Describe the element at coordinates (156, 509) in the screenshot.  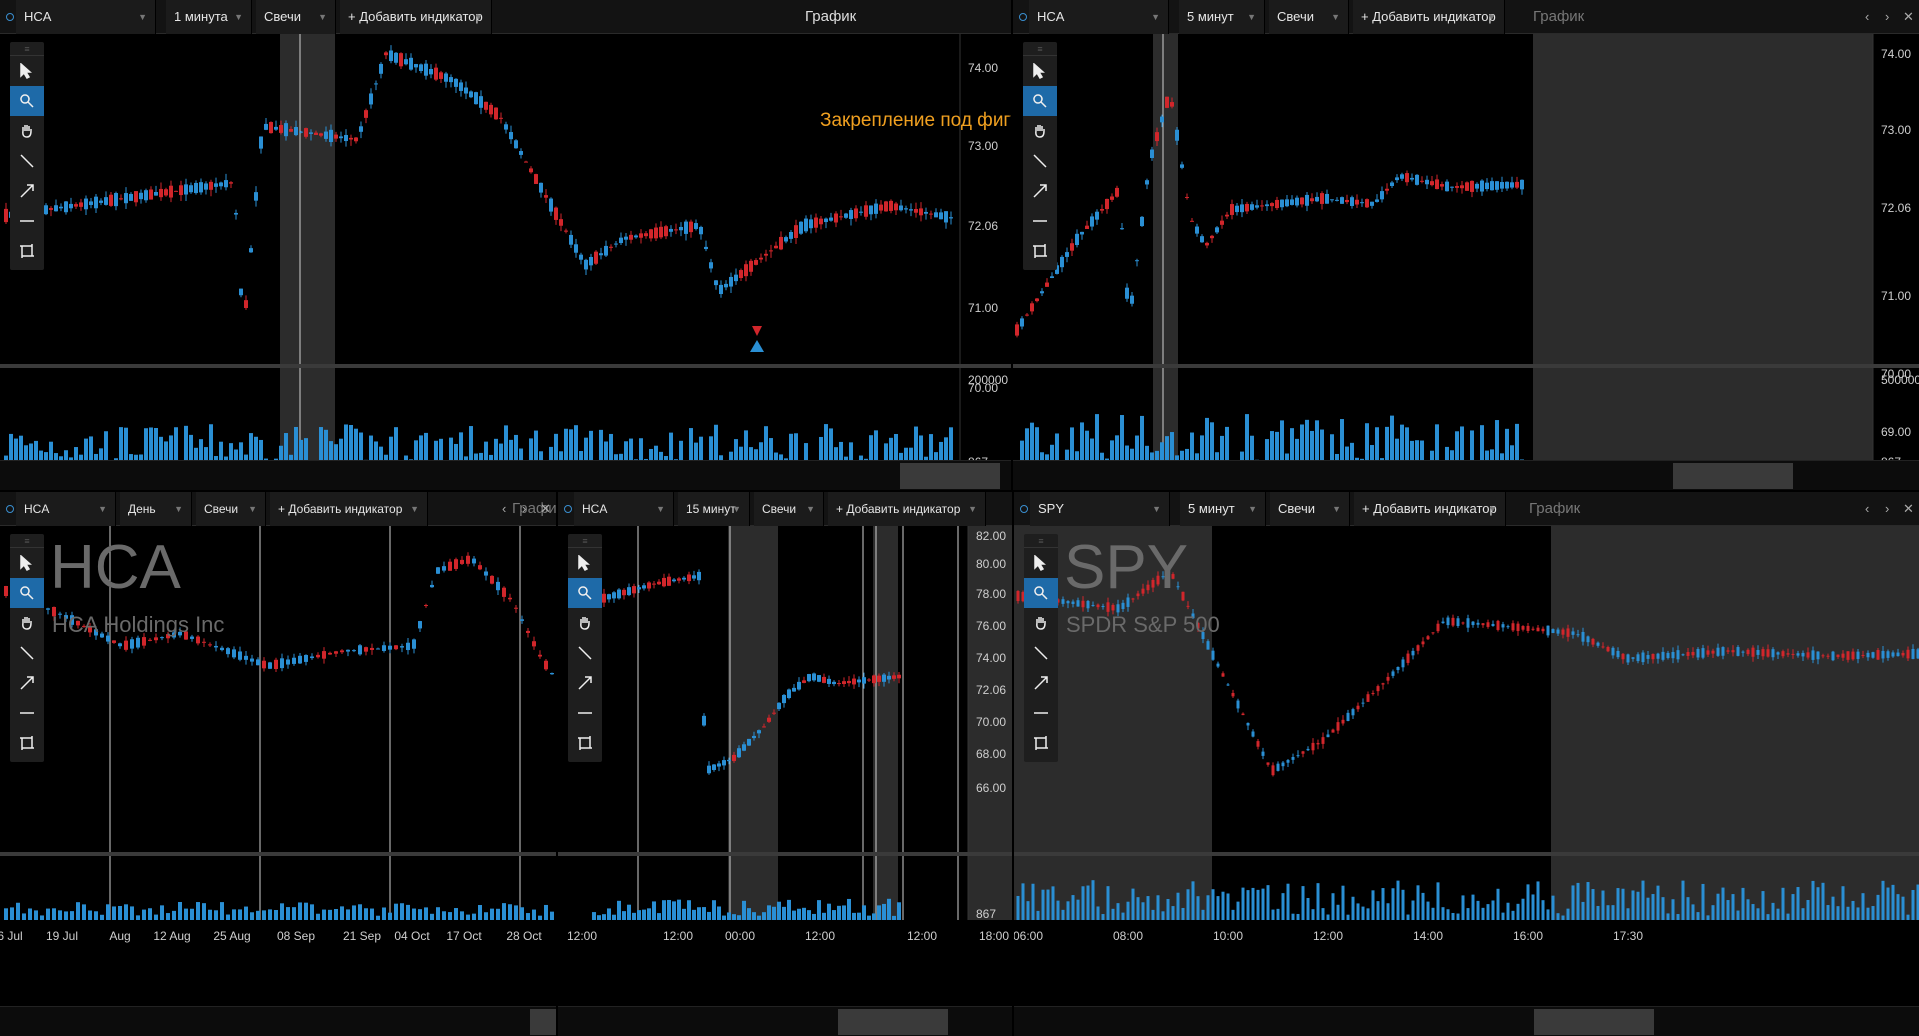
I see `interval-selector: День ▼` at that location.